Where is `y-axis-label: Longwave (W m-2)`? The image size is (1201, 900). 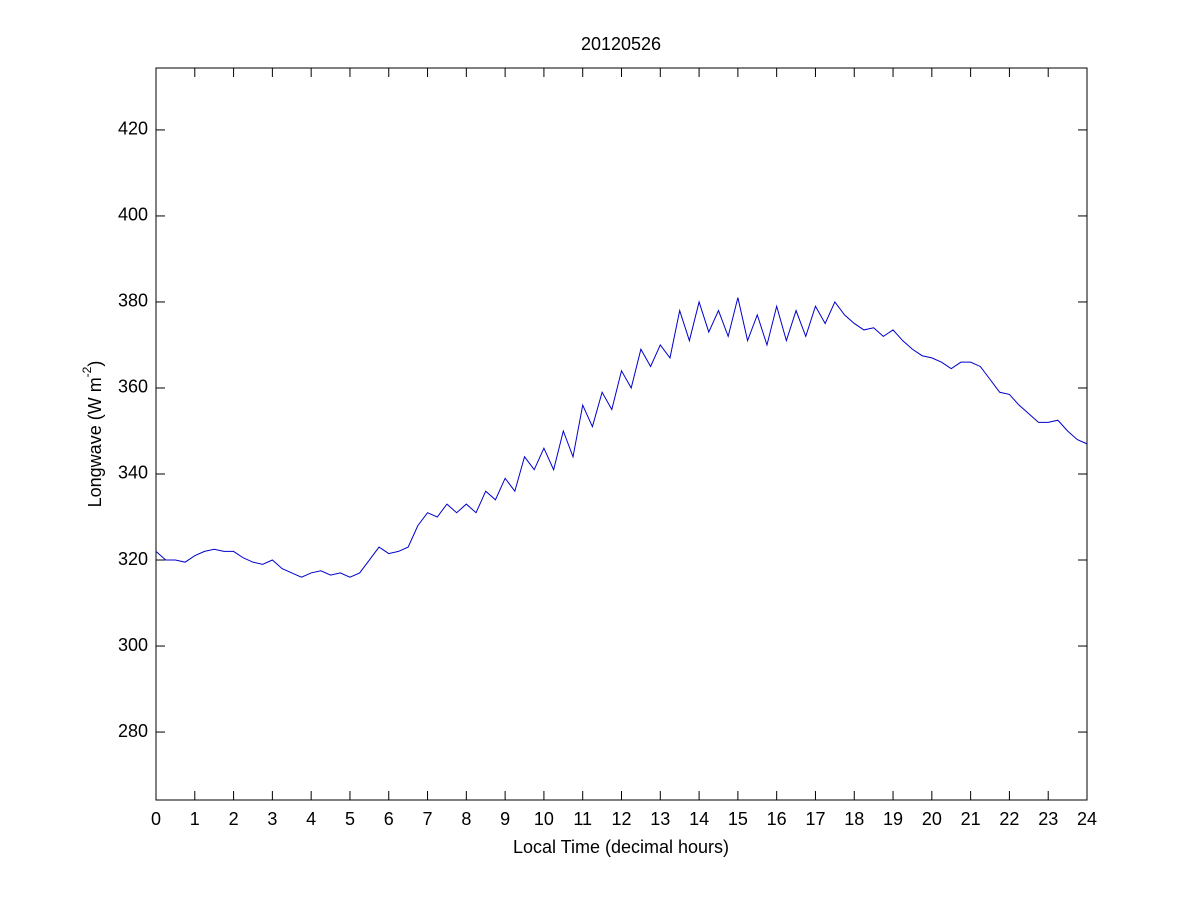 y-axis-label: Longwave (W m-2) is located at coordinates (92, 434).